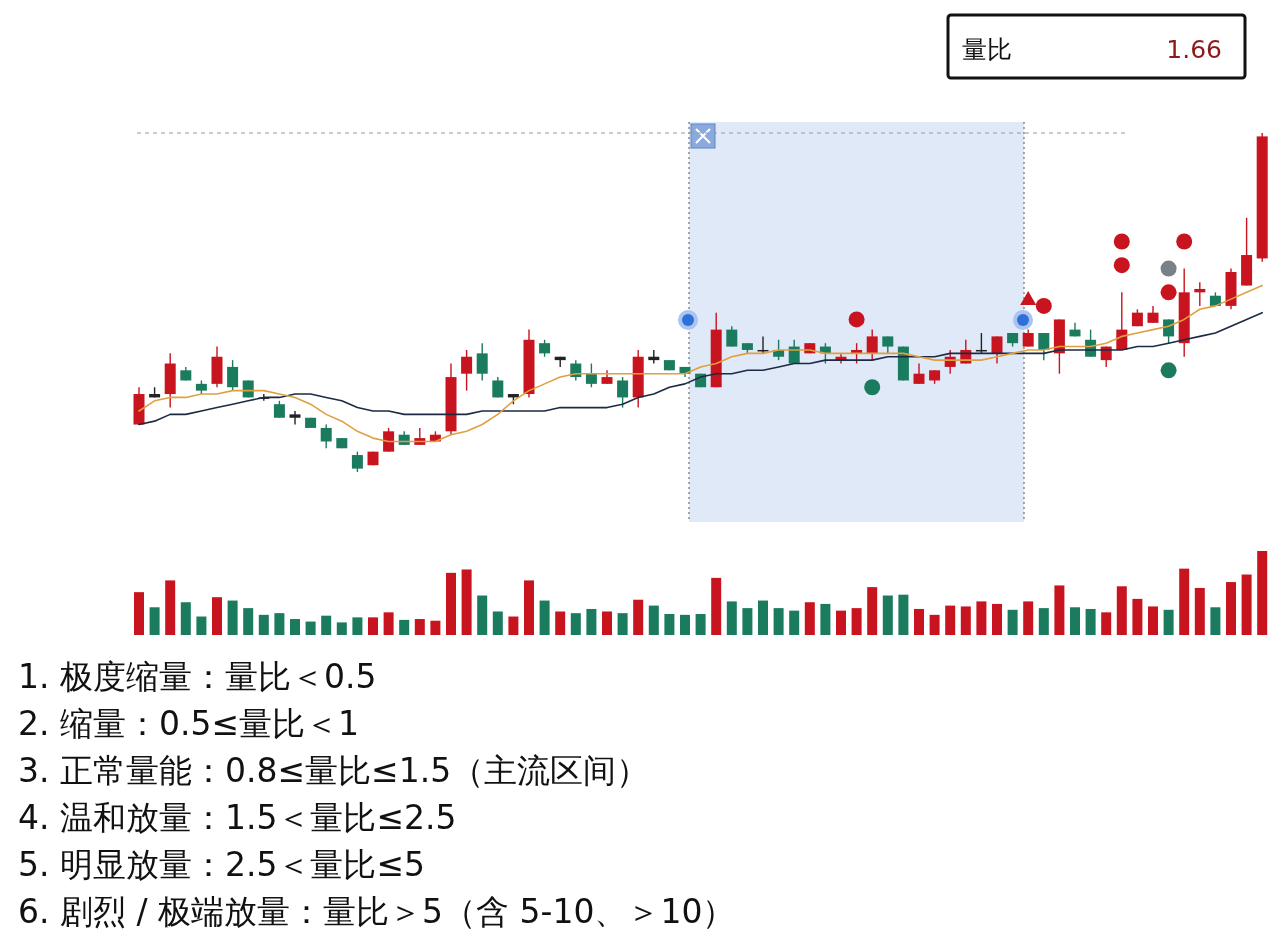 The image size is (1280, 934). What do you see at coordinates (222, 864) in the screenshot?
I see `text: 5. 明显放量：2.5＜量比≤5` at bounding box center [222, 864].